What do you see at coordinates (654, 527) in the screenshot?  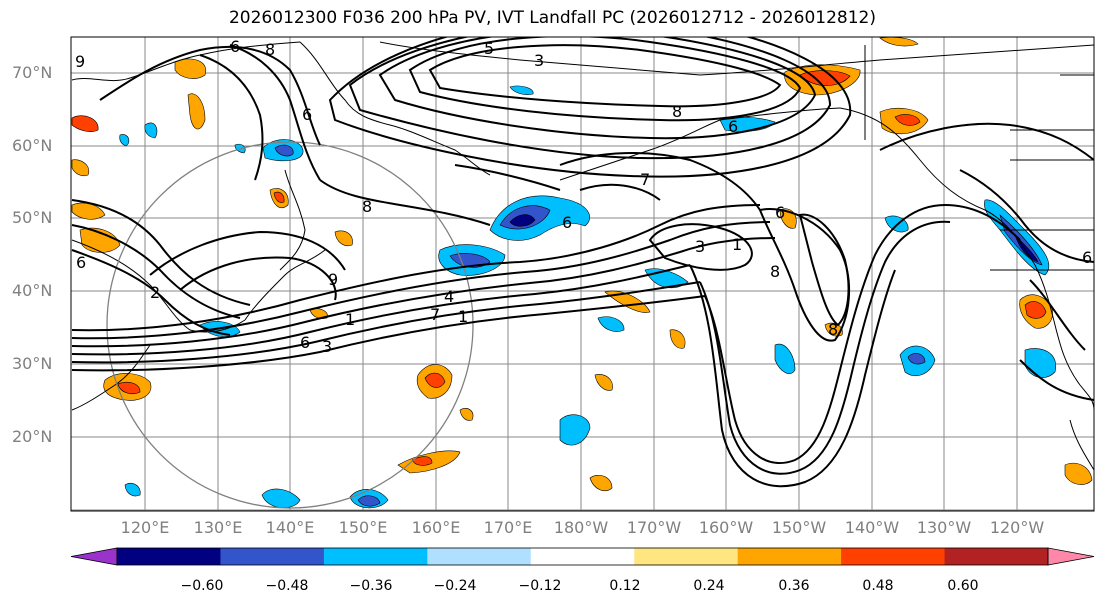 I see `lon-label: 170°W` at bounding box center [654, 527].